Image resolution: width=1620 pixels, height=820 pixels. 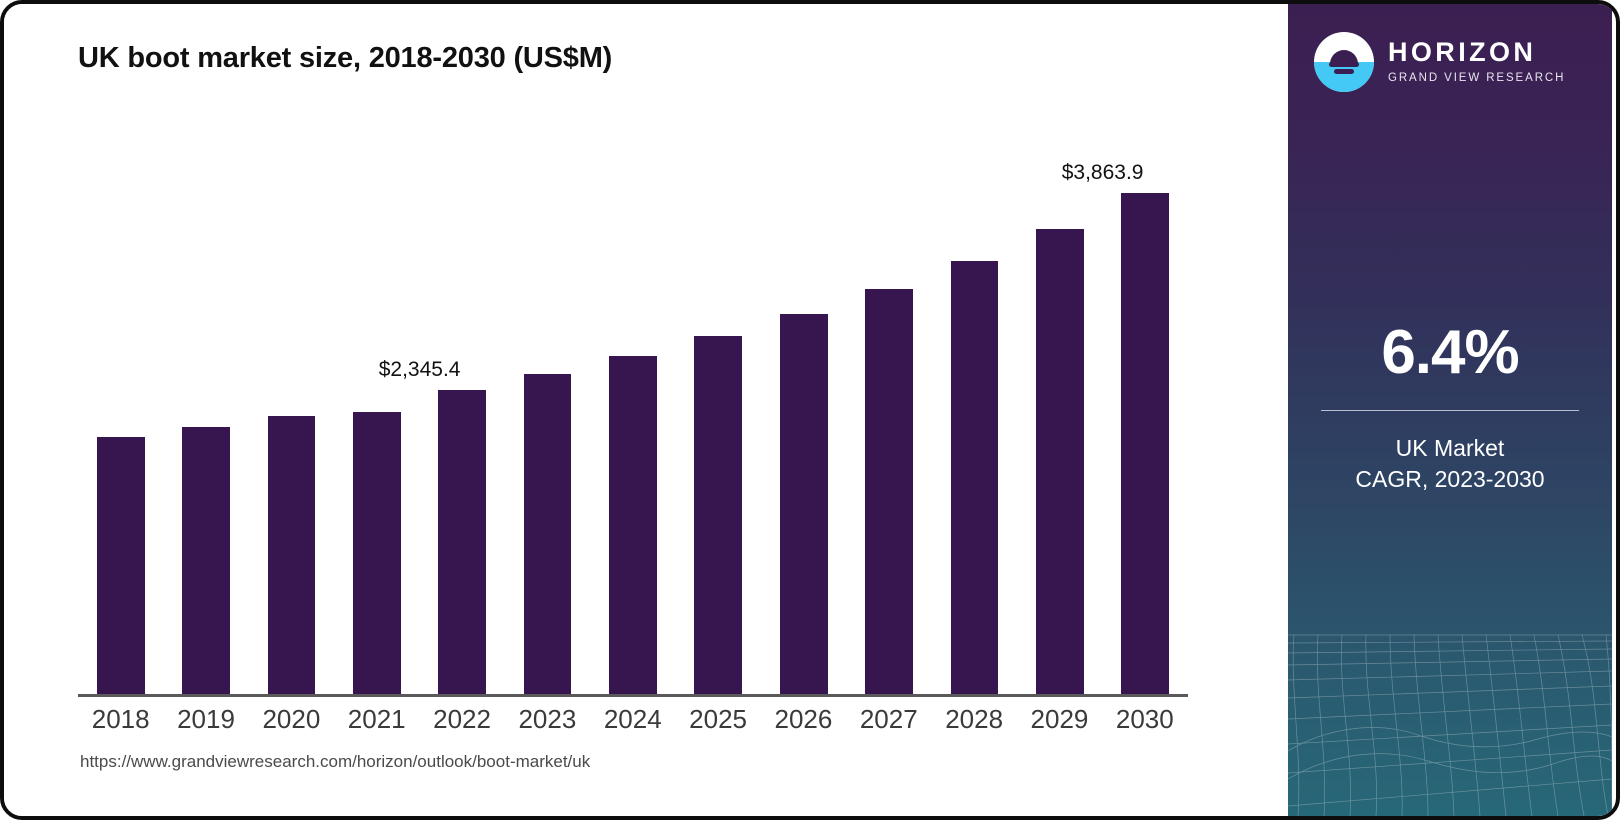 I want to click on bar-value-label: $3,863.9, so click(x=1102, y=173).